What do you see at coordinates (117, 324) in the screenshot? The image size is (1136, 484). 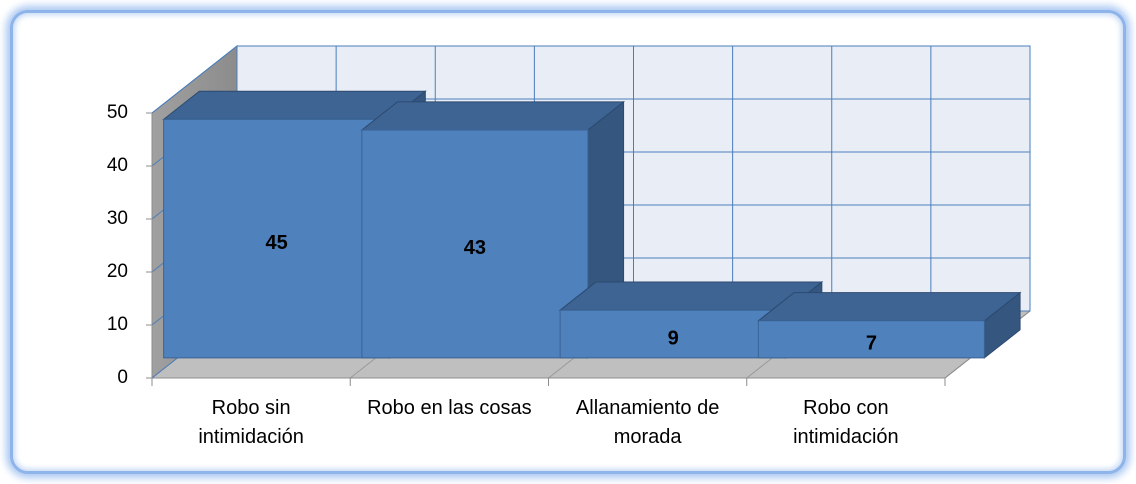 I see `y-tick-label: 10` at bounding box center [117, 324].